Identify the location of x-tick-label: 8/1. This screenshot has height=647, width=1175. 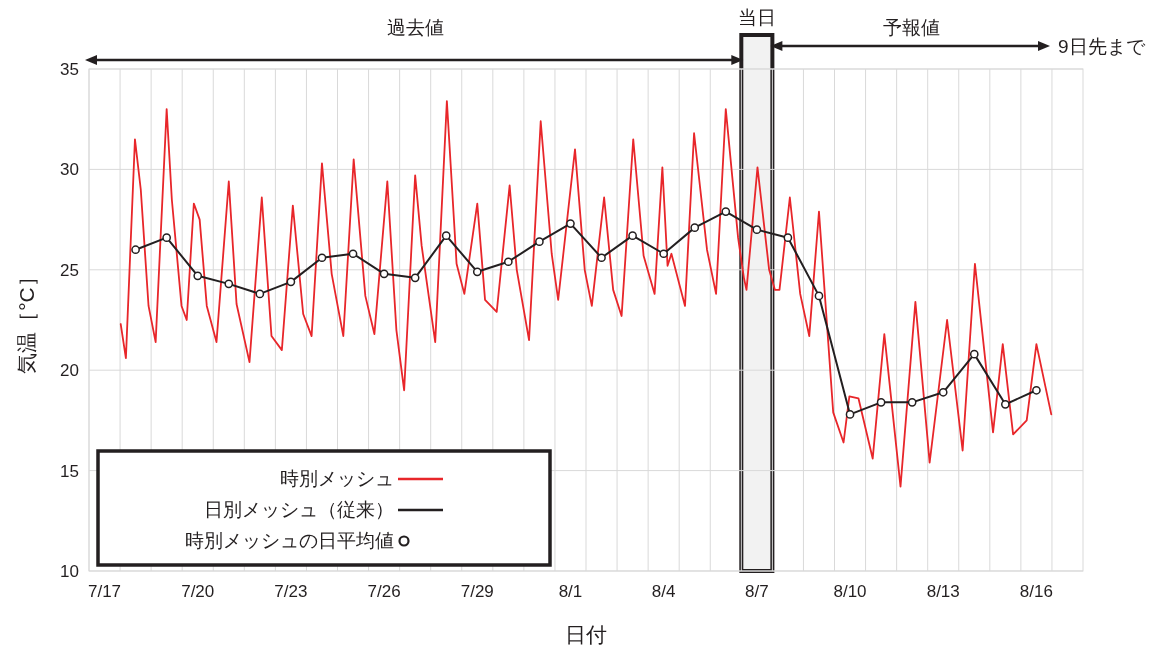
(570, 591).